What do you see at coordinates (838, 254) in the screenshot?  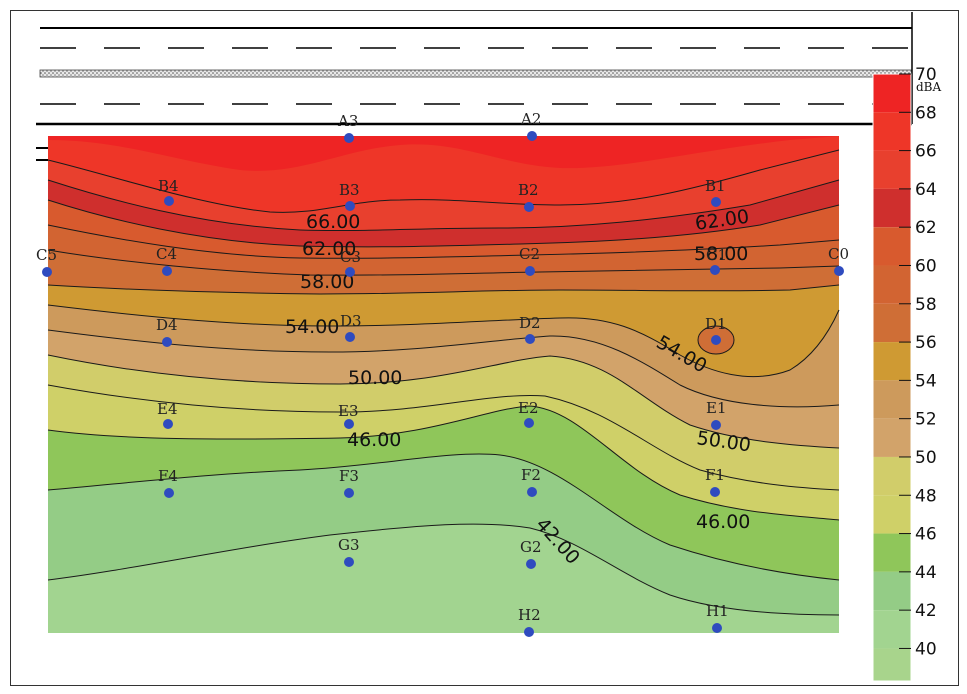 I see `svg-text: C0` at bounding box center [838, 254].